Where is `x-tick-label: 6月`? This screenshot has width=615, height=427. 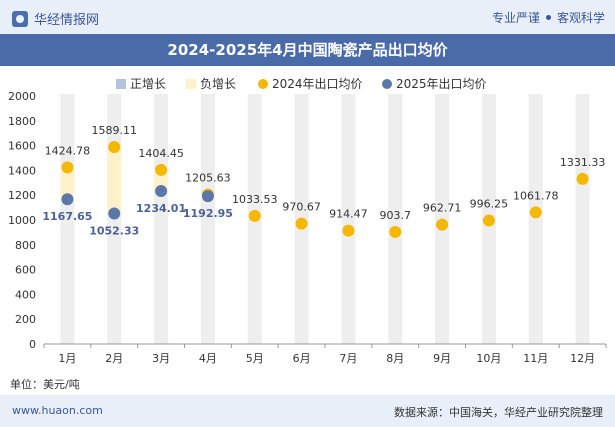
x-tick-label: 6月 is located at coordinates (302, 358).